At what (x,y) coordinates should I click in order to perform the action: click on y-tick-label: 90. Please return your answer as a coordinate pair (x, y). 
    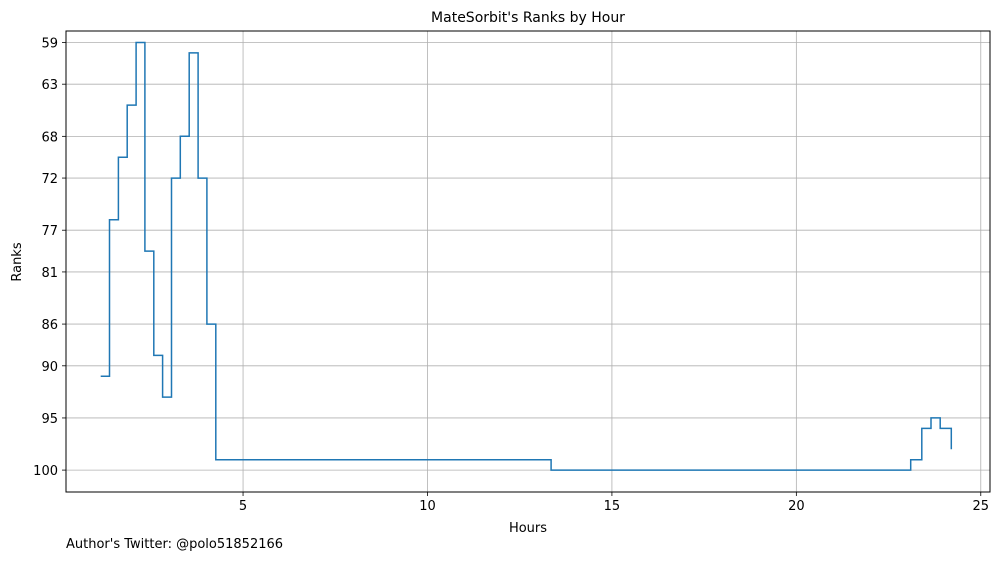
    Looking at the image, I should click on (49, 367).